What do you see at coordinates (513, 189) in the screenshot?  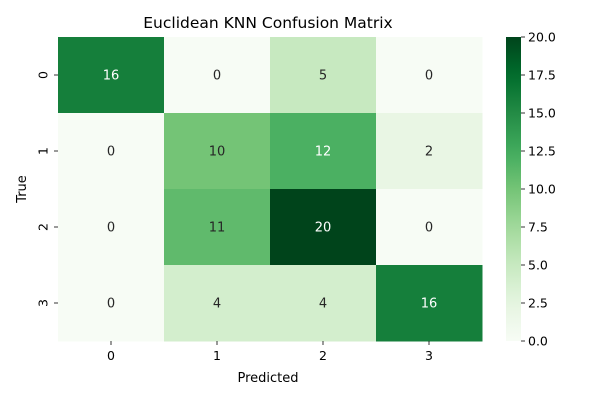 I see `colorbar-gradient` at bounding box center [513, 189].